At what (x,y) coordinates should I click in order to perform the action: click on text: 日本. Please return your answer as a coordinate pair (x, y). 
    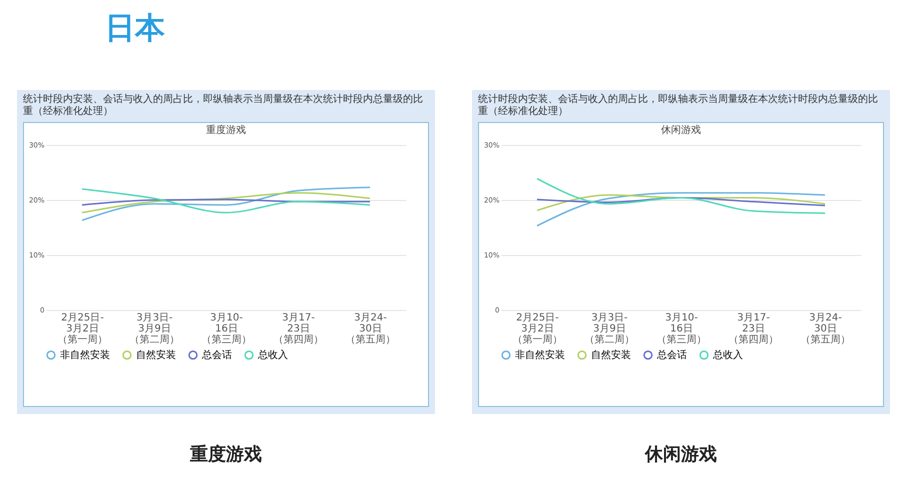
    Looking at the image, I should click on (135, 29).